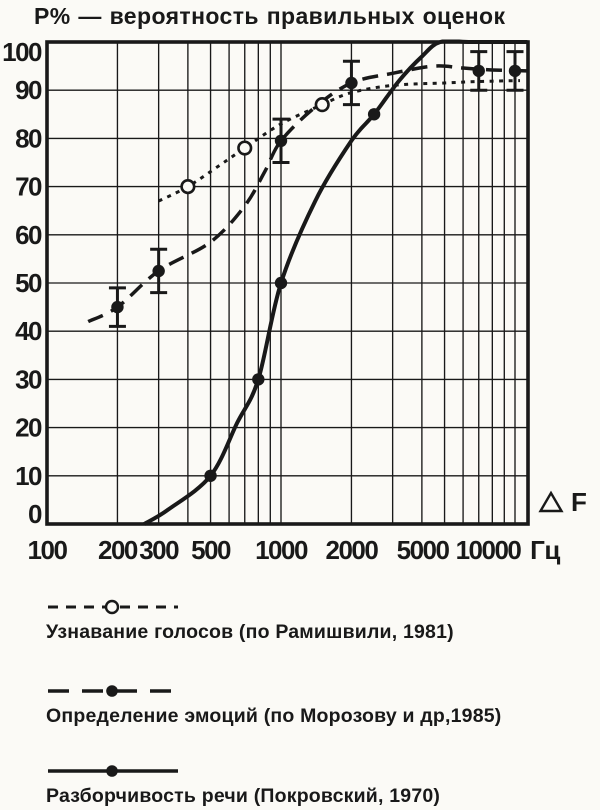 The image size is (600, 810). What do you see at coordinates (28, 283) in the screenshot?
I see `y-tick-label: 50` at bounding box center [28, 283].